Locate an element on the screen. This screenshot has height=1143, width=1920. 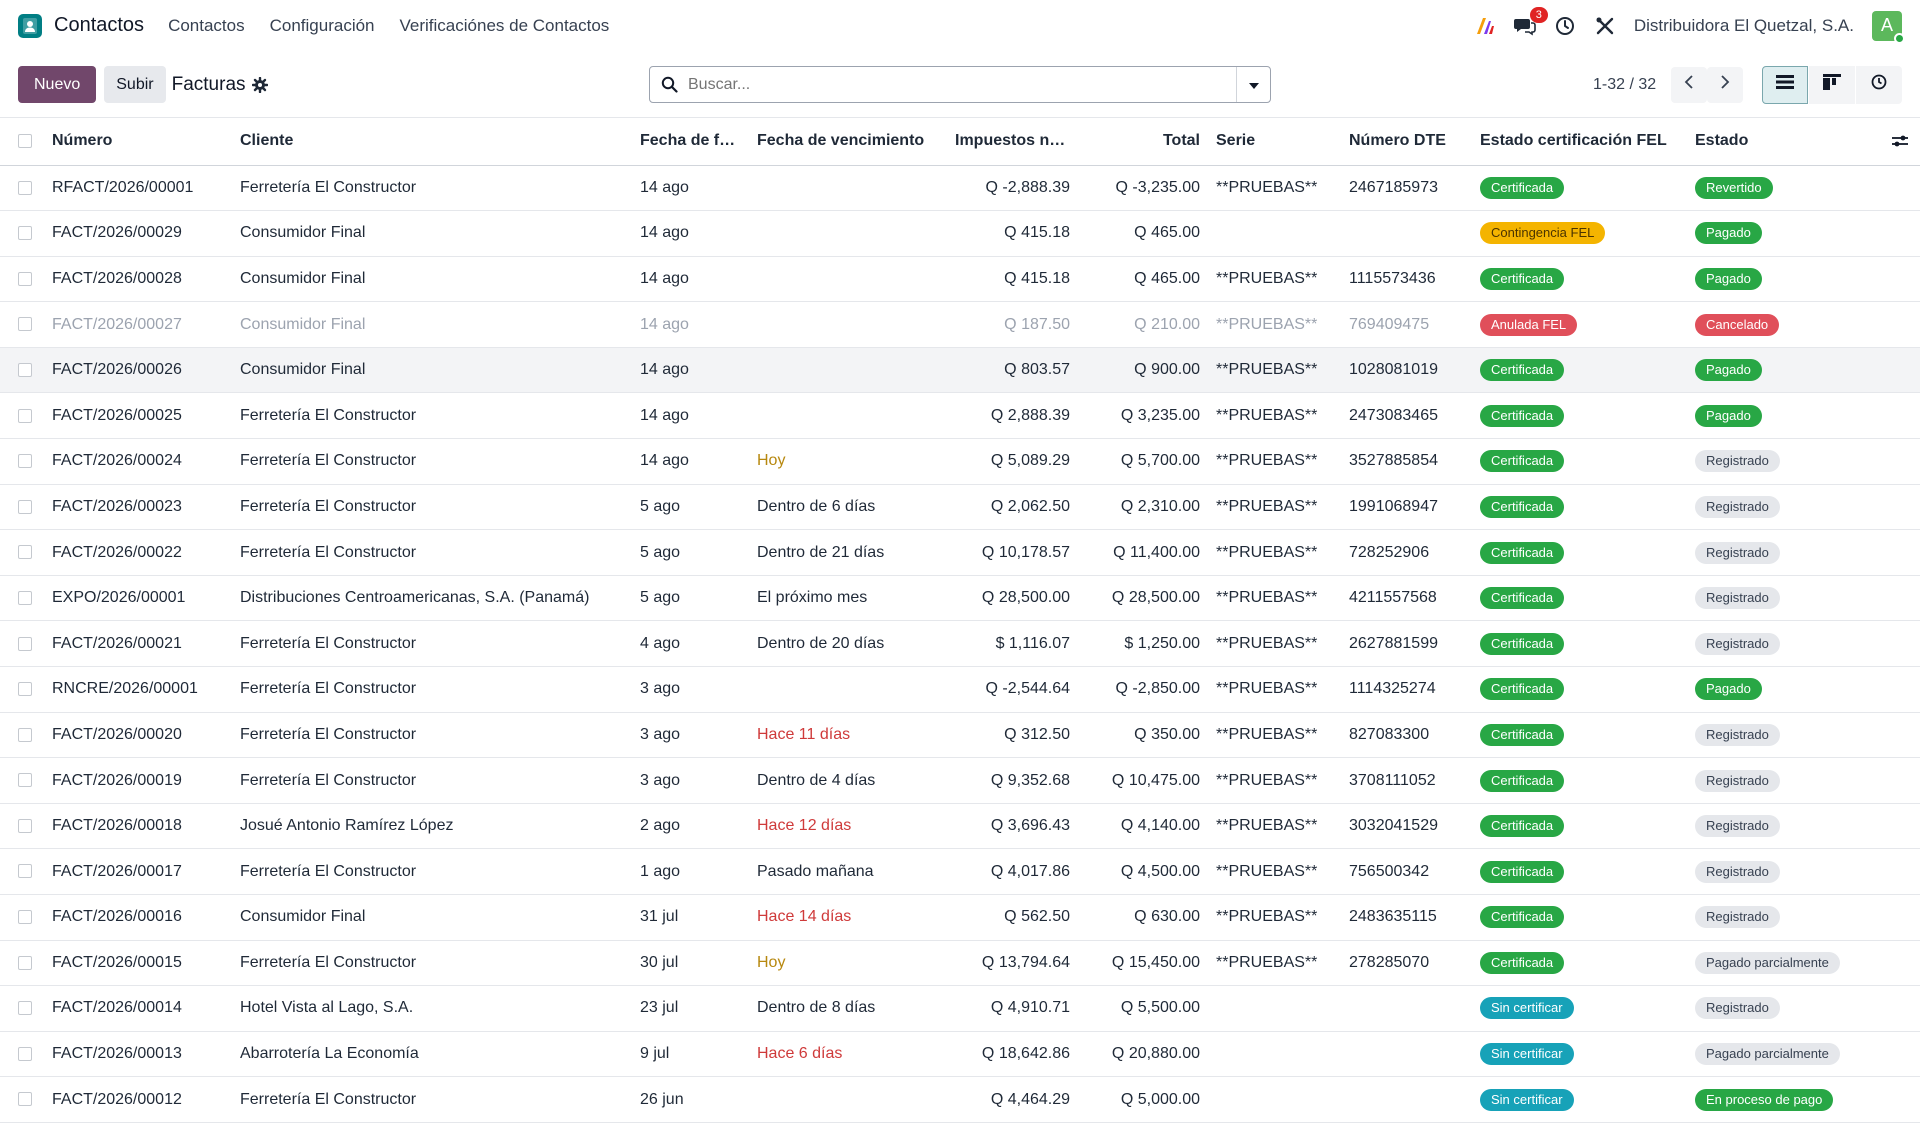
state-cell: Pagado parcialmente is located at coordinates (1803, 963).